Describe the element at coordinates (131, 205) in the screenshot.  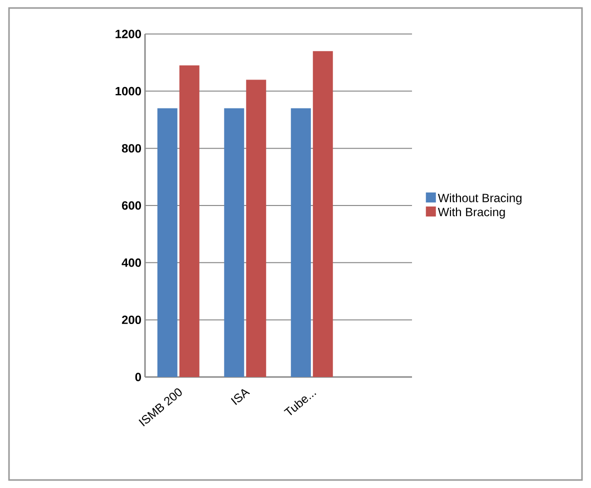
I see `y-tick-label: 600` at that location.